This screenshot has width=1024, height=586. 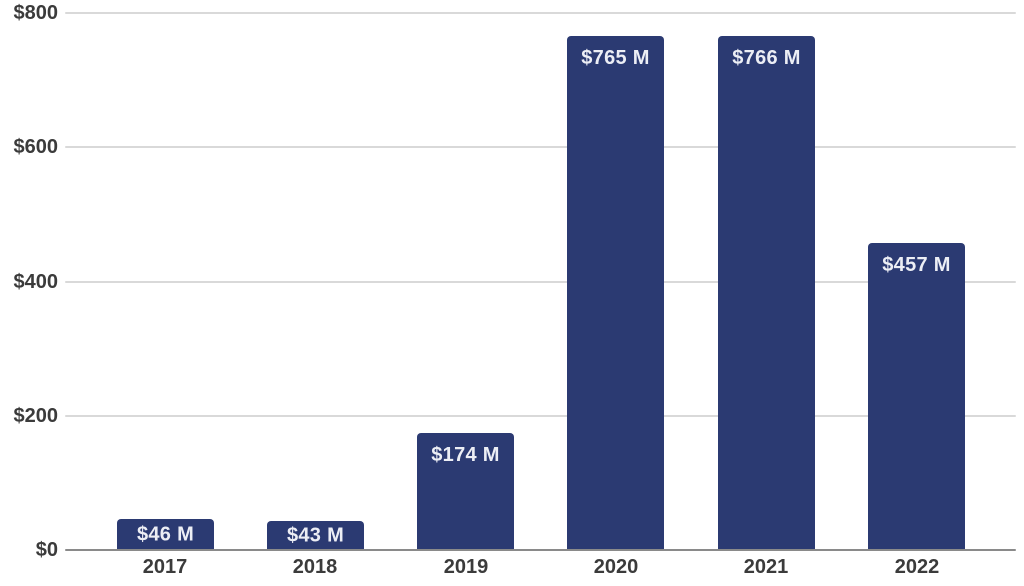 I want to click on bar-value-label: $457 M, so click(x=916, y=265).